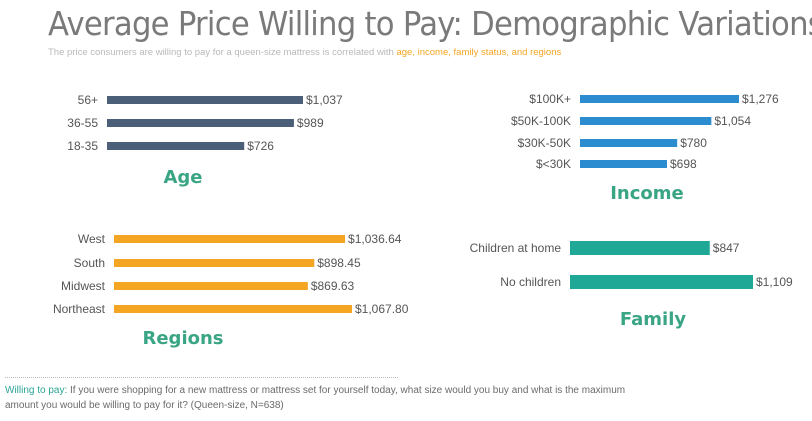  What do you see at coordinates (201, 377) in the screenshot?
I see `footer-divider` at bounding box center [201, 377].